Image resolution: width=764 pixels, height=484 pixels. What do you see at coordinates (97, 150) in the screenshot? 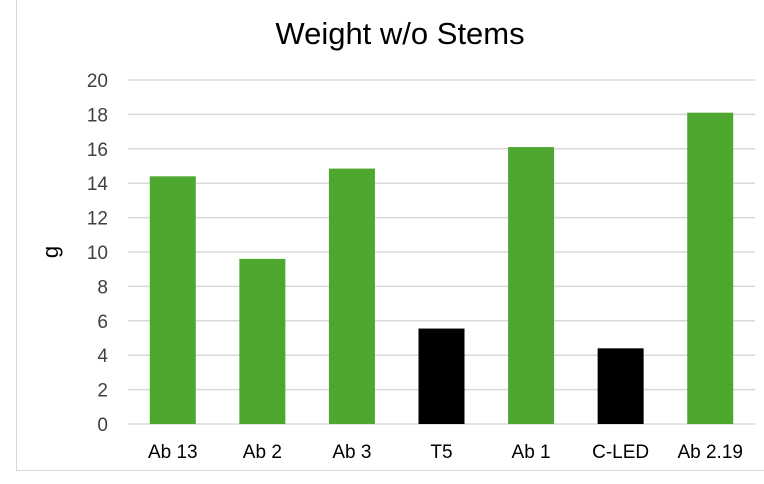
I see `y-tick-label: 16` at bounding box center [97, 150].